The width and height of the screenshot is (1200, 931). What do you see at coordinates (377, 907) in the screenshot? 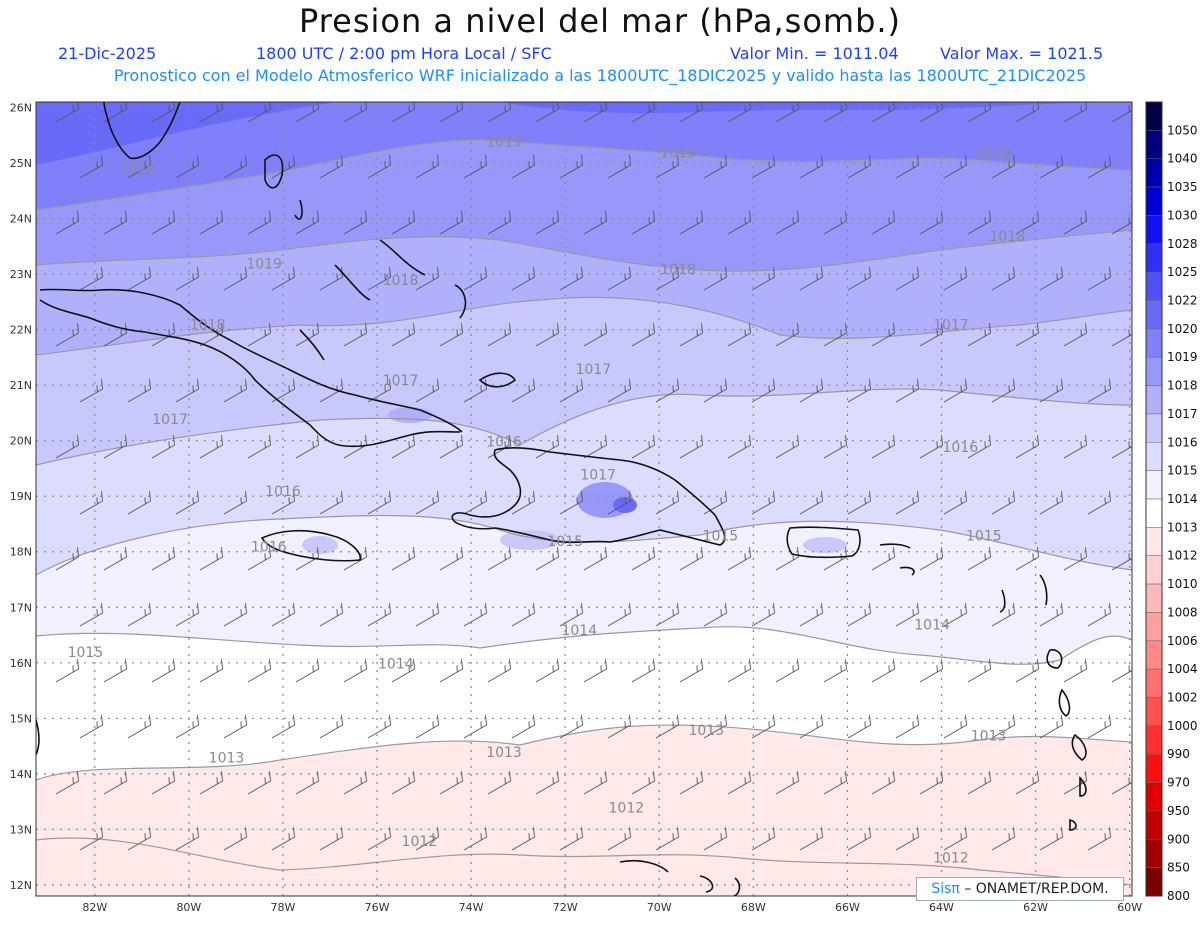
I see `lon-tick-label: 76W` at bounding box center [377, 907].